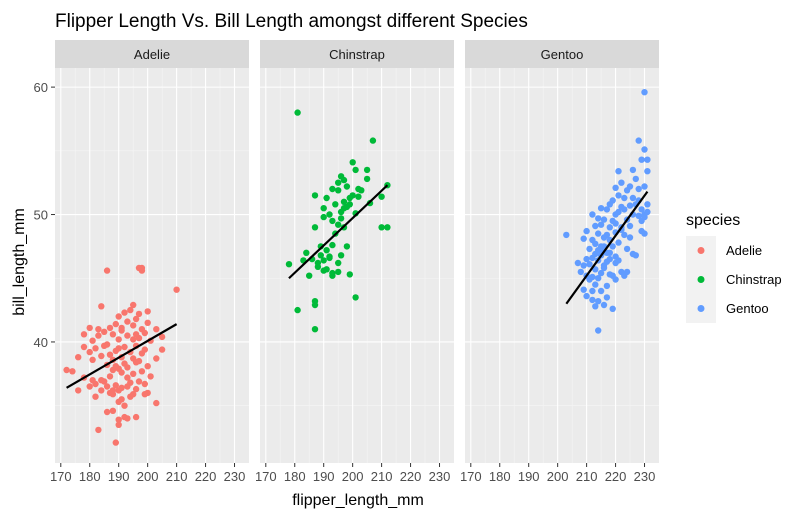 The width and height of the screenshot is (807, 518). Describe the element at coordinates (41, 342) in the screenshot. I see `y-tick-label: 40` at that location.